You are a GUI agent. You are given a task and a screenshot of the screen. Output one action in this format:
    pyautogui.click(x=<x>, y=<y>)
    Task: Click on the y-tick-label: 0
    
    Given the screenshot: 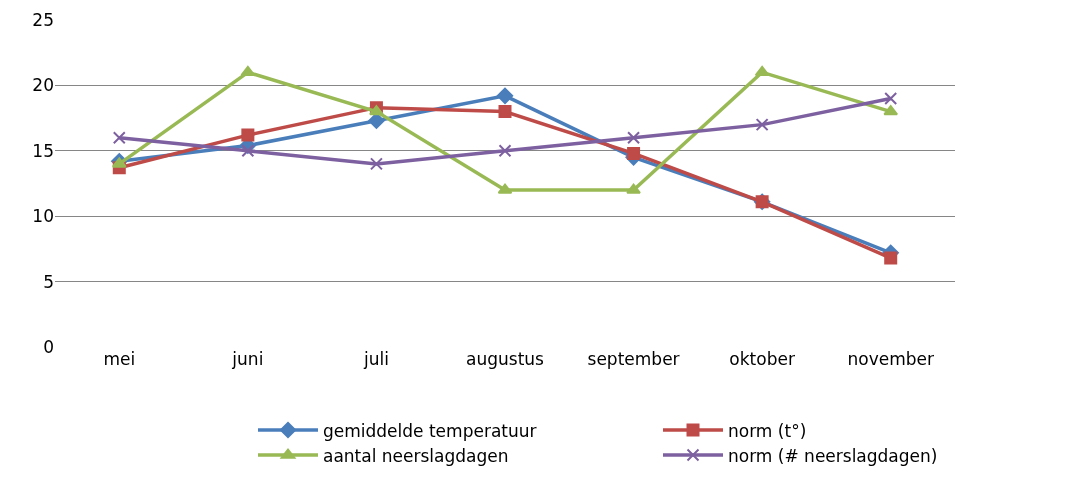 What is the action you would take?
    pyautogui.click(x=48, y=346)
    